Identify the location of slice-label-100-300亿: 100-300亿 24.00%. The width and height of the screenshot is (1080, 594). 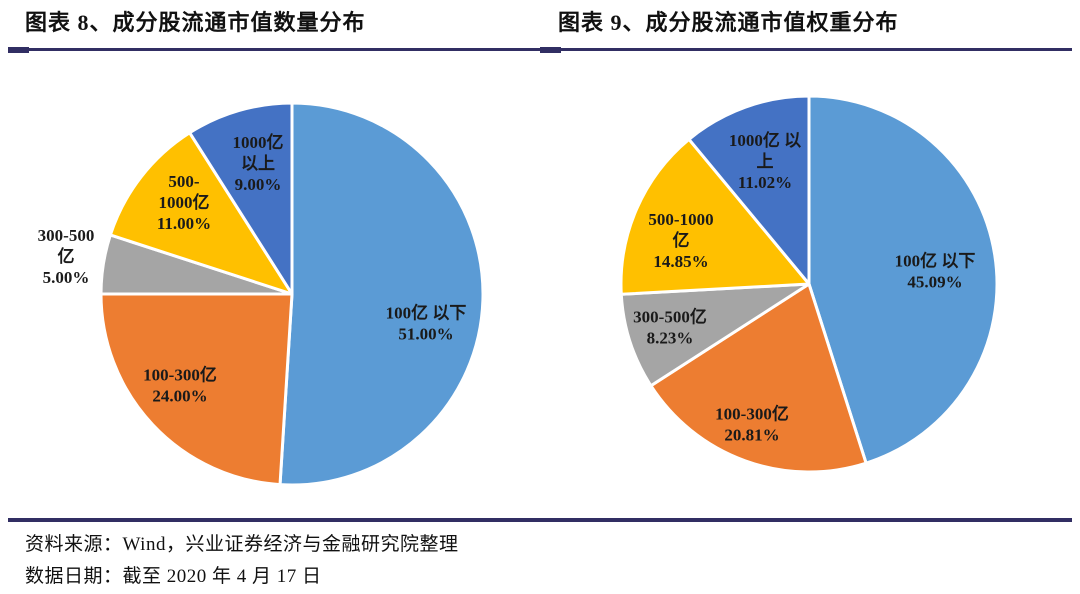
(180, 385).